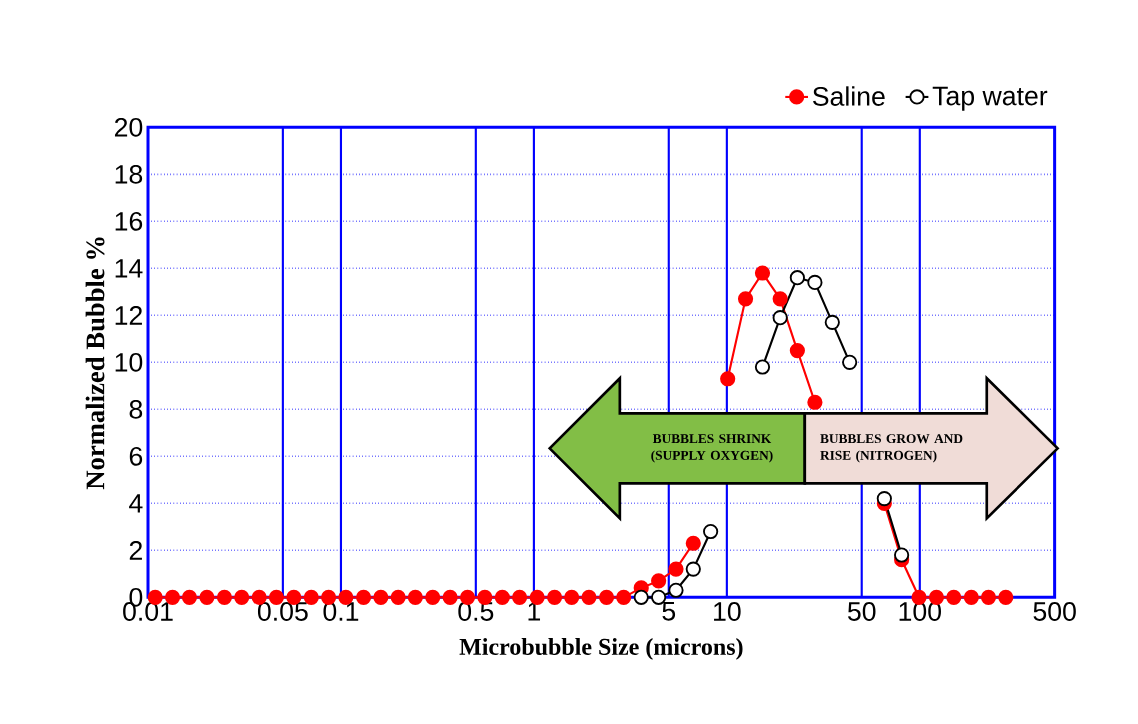 This screenshot has width=1138, height=724. Describe the element at coordinates (990, 98) in the screenshot. I see `legend-label: Tap water` at that location.